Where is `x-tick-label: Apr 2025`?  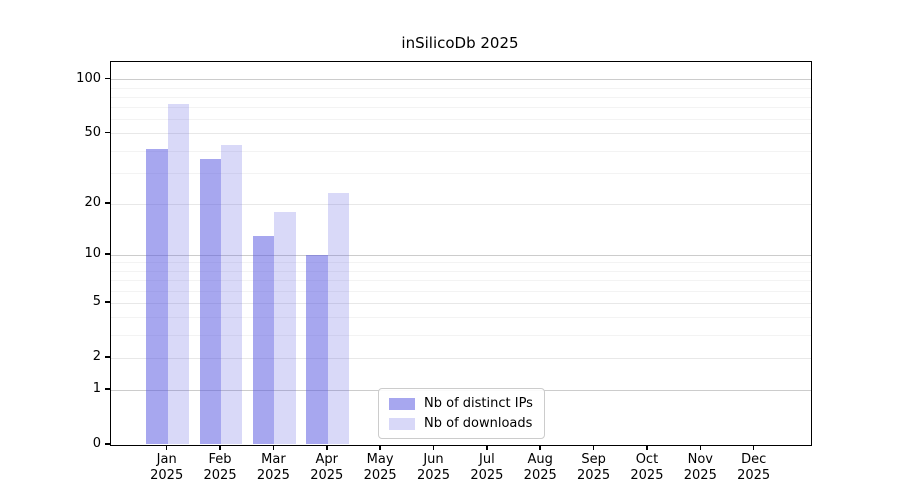 x-tick-label: Apr 2025 is located at coordinates (327, 467).